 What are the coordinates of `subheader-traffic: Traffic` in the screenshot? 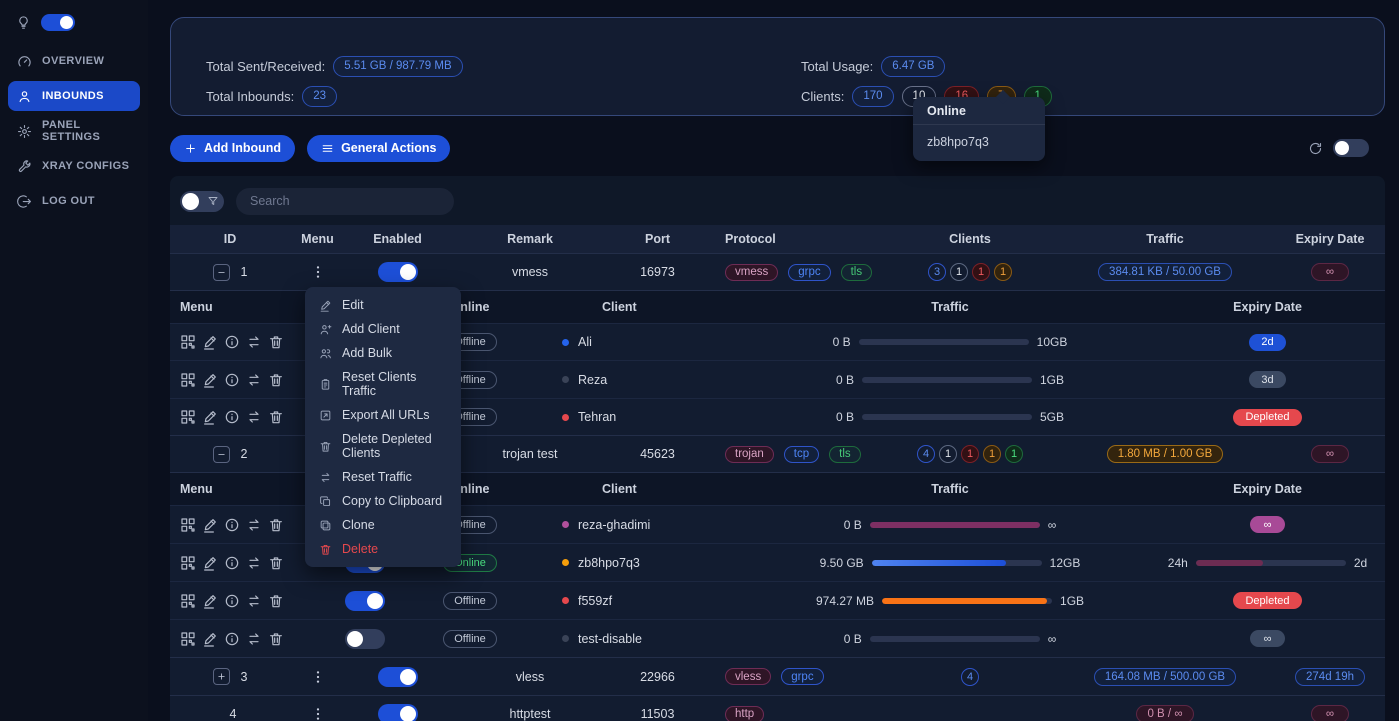 It's located at (950, 489).